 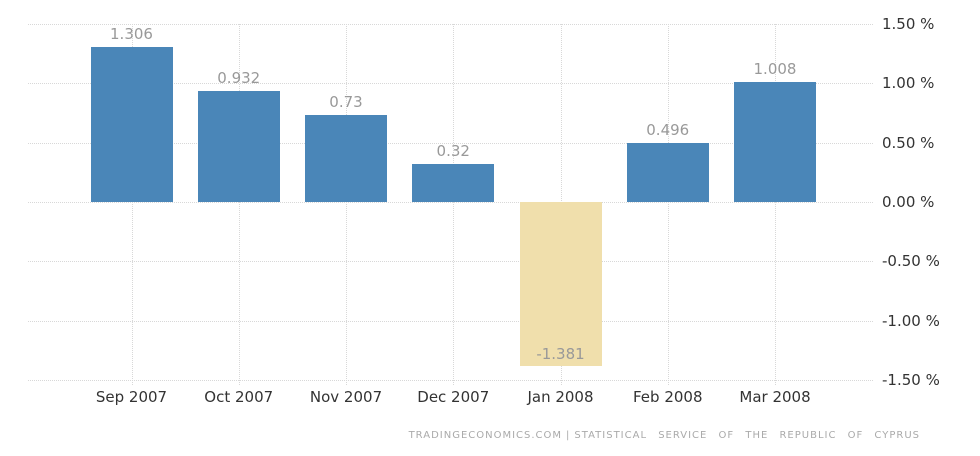 What do you see at coordinates (911, 380) in the screenshot?
I see `y-axis-tick-label: -1.50 %` at bounding box center [911, 380].